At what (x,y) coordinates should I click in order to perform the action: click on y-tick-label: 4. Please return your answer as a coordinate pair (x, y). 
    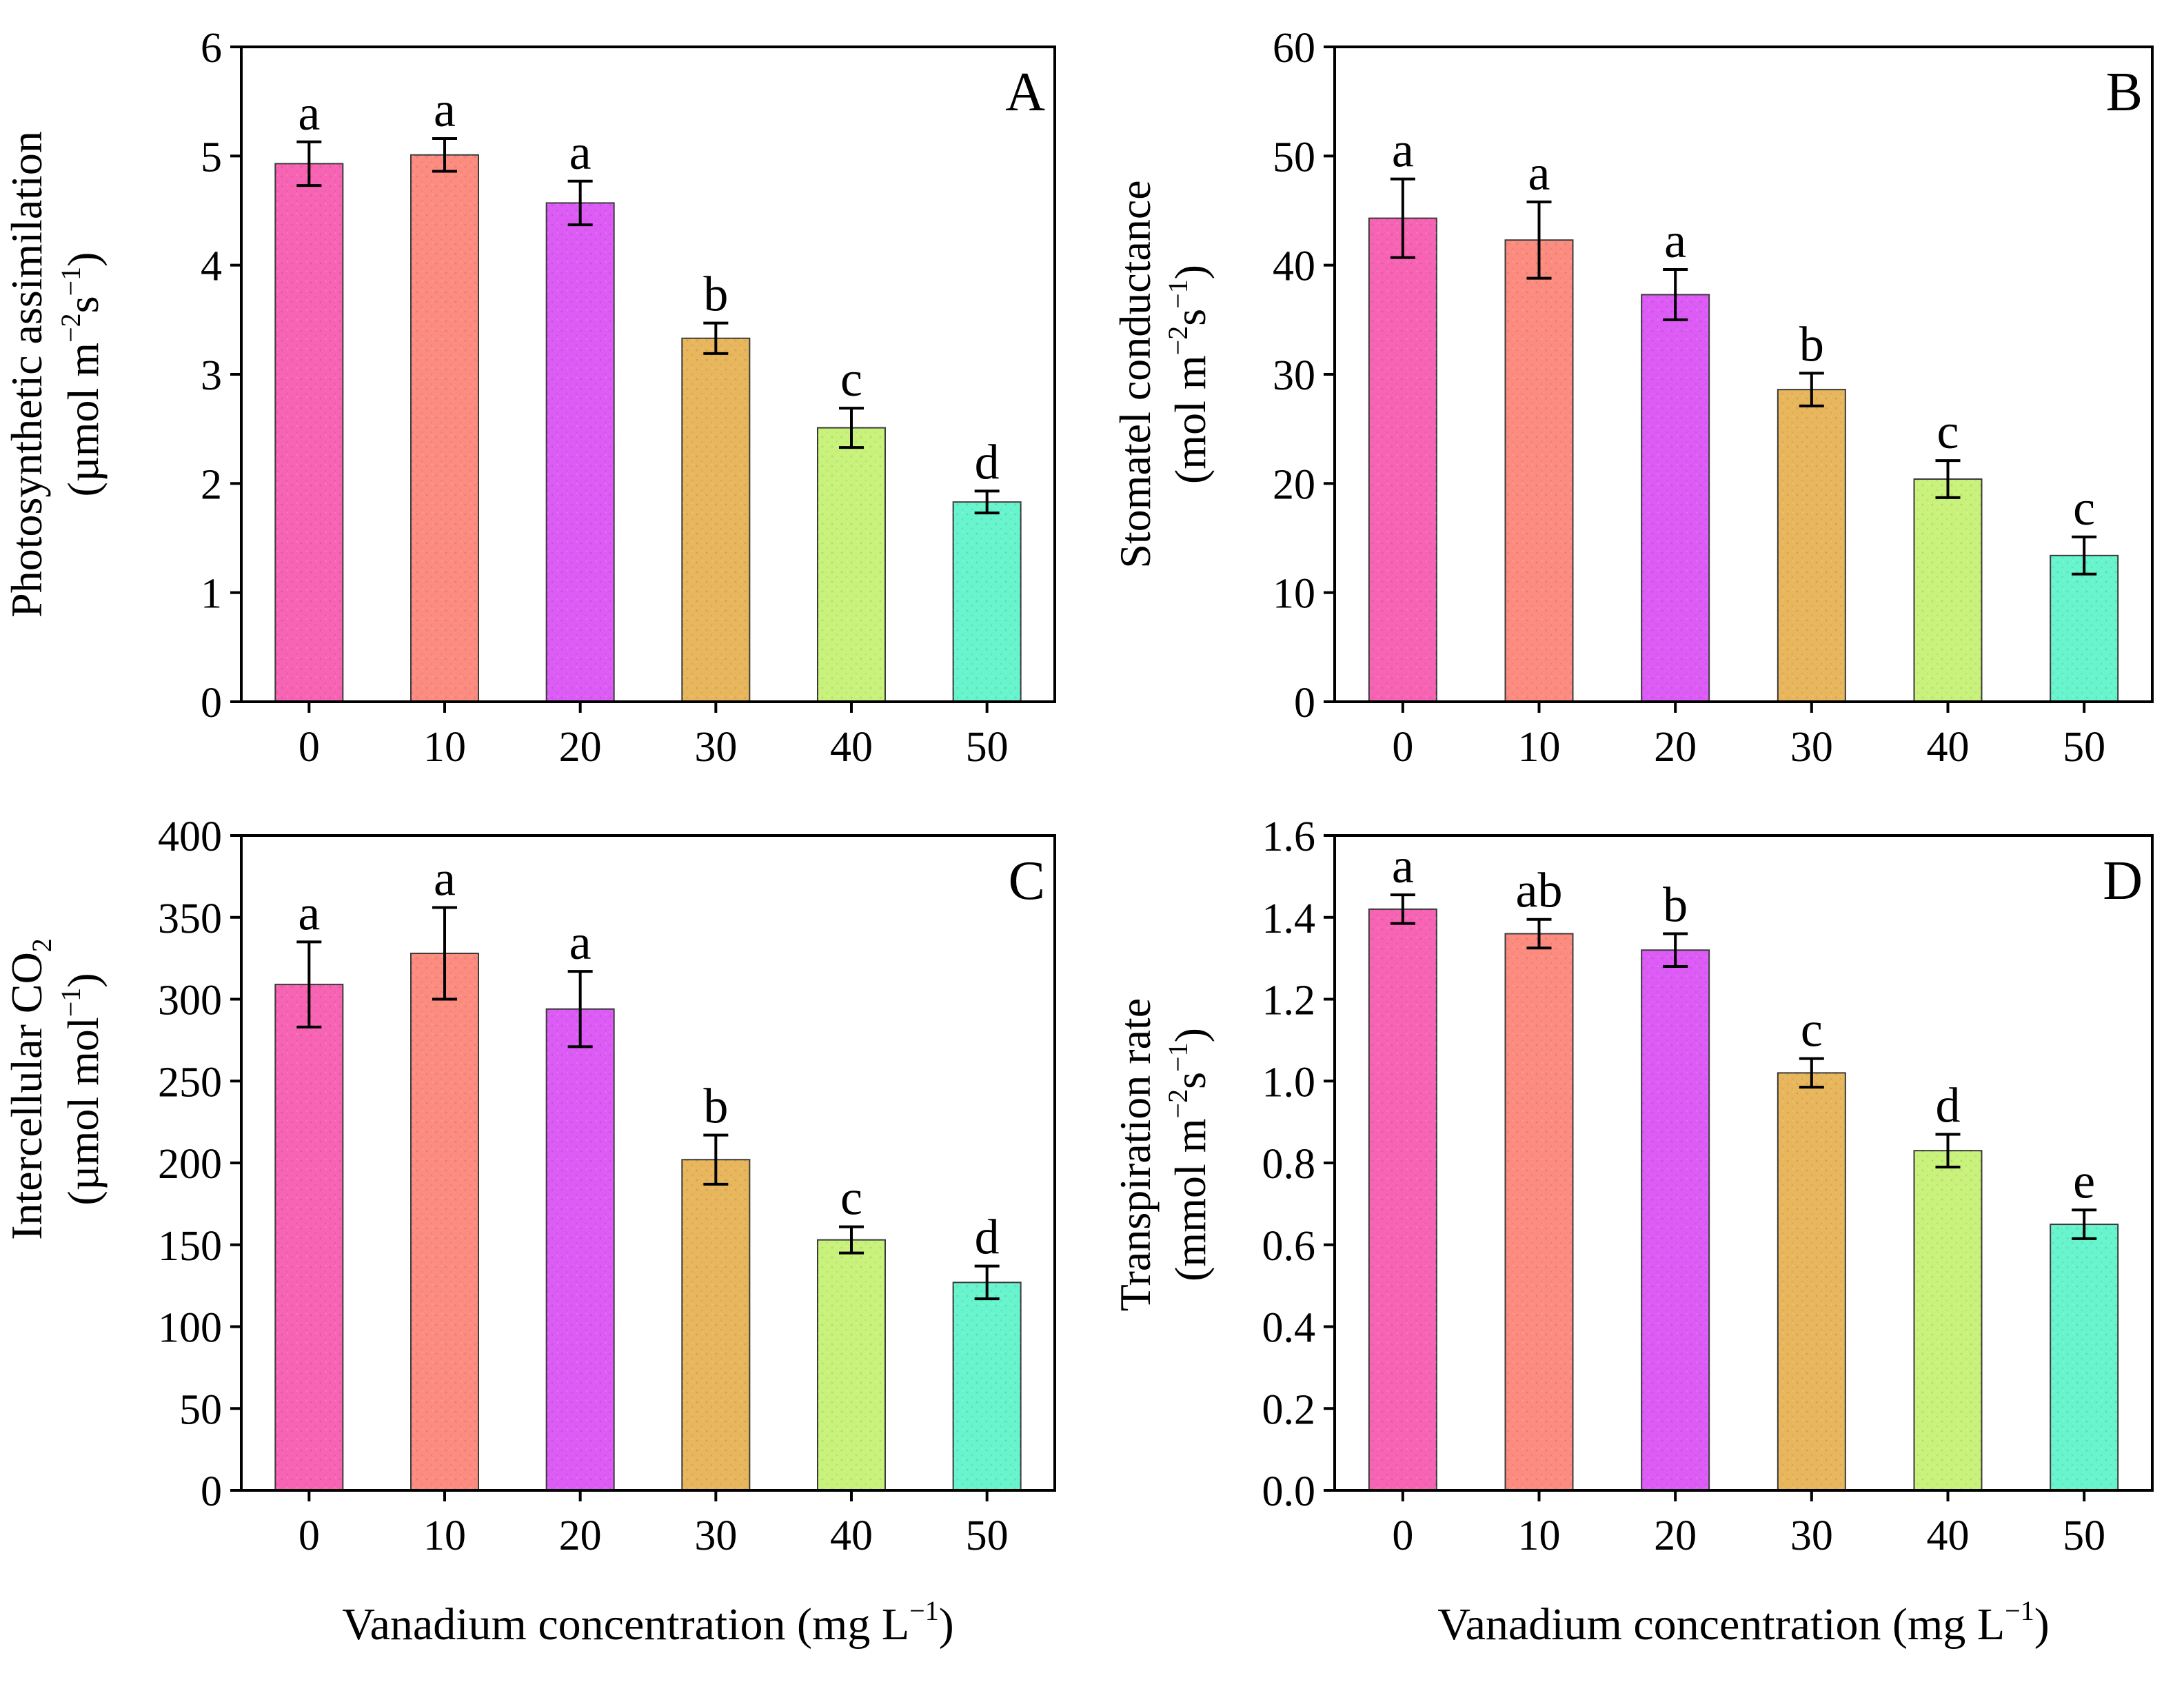
    Looking at the image, I should click on (211, 266).